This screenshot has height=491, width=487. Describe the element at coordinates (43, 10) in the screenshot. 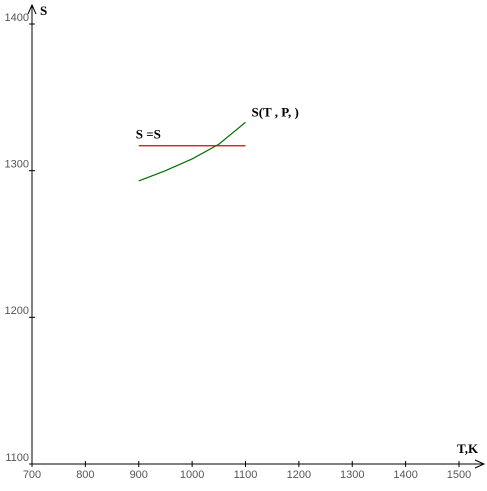

I see `y-axis-label: S` at that location.